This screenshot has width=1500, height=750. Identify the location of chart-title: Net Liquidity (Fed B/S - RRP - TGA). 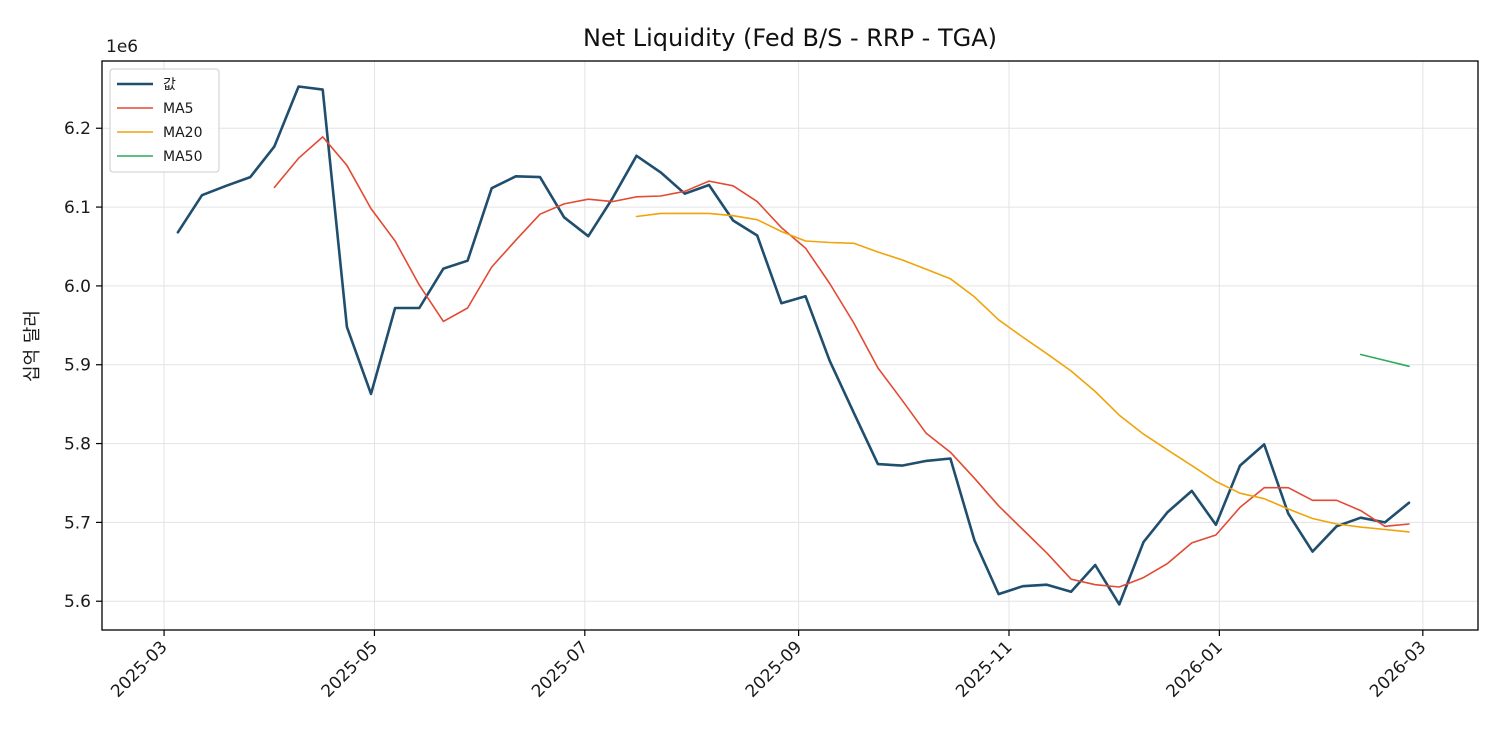
(790, 38).